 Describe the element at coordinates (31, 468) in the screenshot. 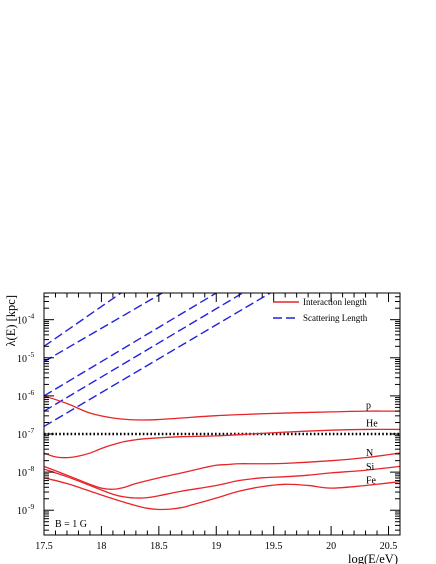

I see `y-tick-label-exponent: -8` at that location.